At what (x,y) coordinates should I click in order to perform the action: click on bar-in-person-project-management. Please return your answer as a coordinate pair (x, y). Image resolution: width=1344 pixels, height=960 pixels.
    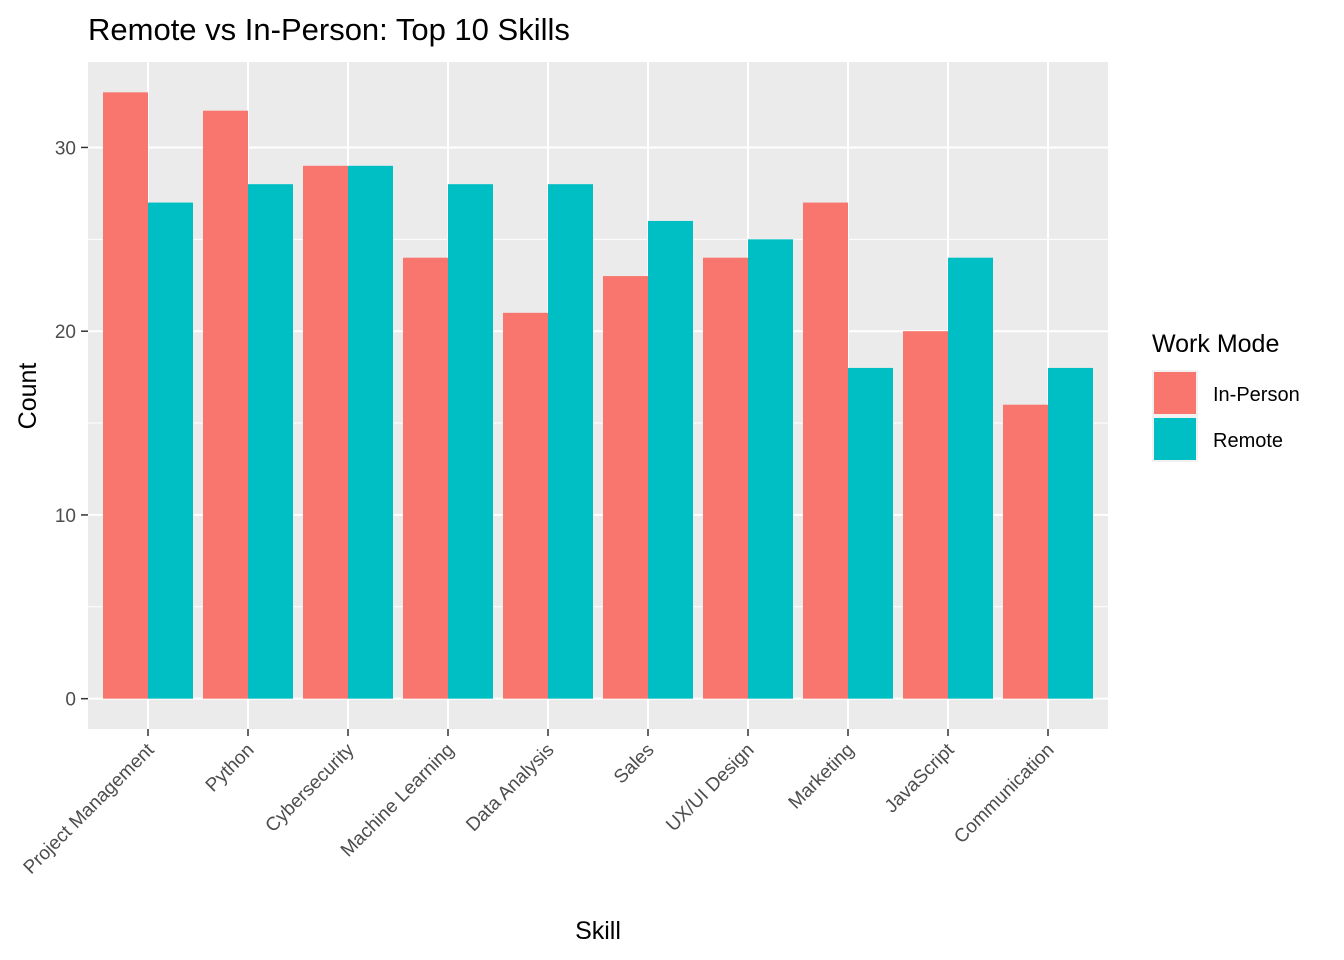
    Looking at the image, I should click on (125, 395).